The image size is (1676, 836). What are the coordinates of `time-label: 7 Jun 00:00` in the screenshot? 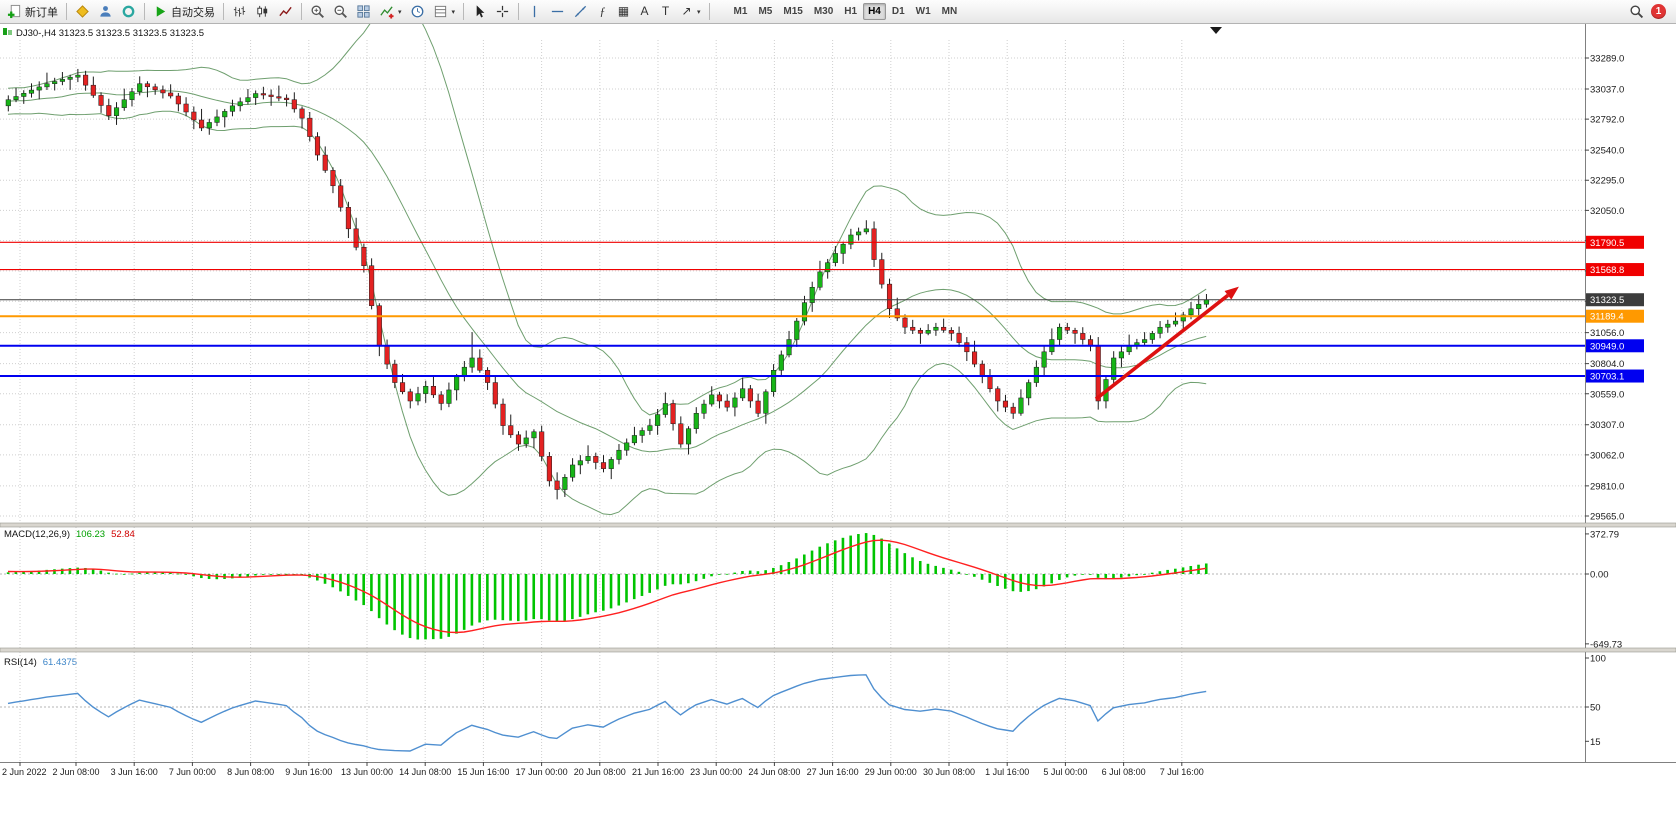 It's located at (192, 772).